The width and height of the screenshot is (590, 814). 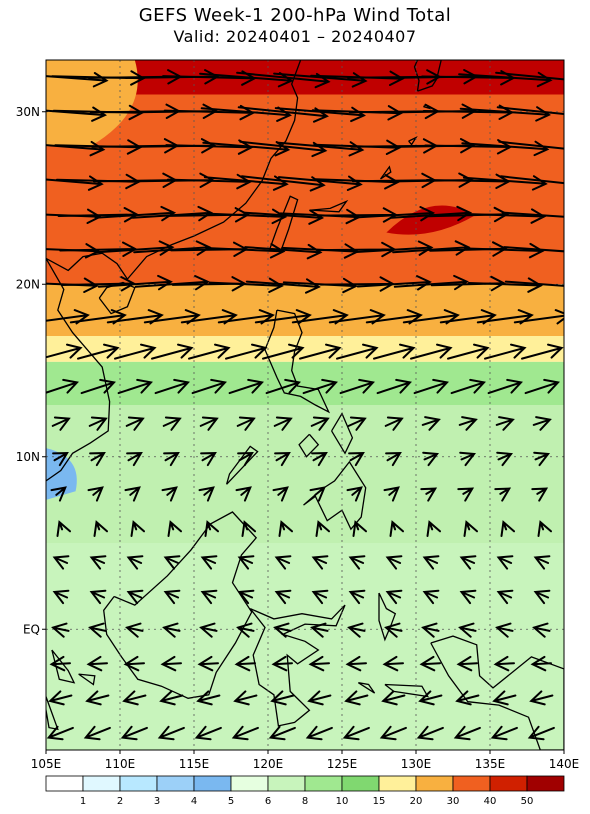 I want to click on colorbar-swatch, so click(x=434, y=783).